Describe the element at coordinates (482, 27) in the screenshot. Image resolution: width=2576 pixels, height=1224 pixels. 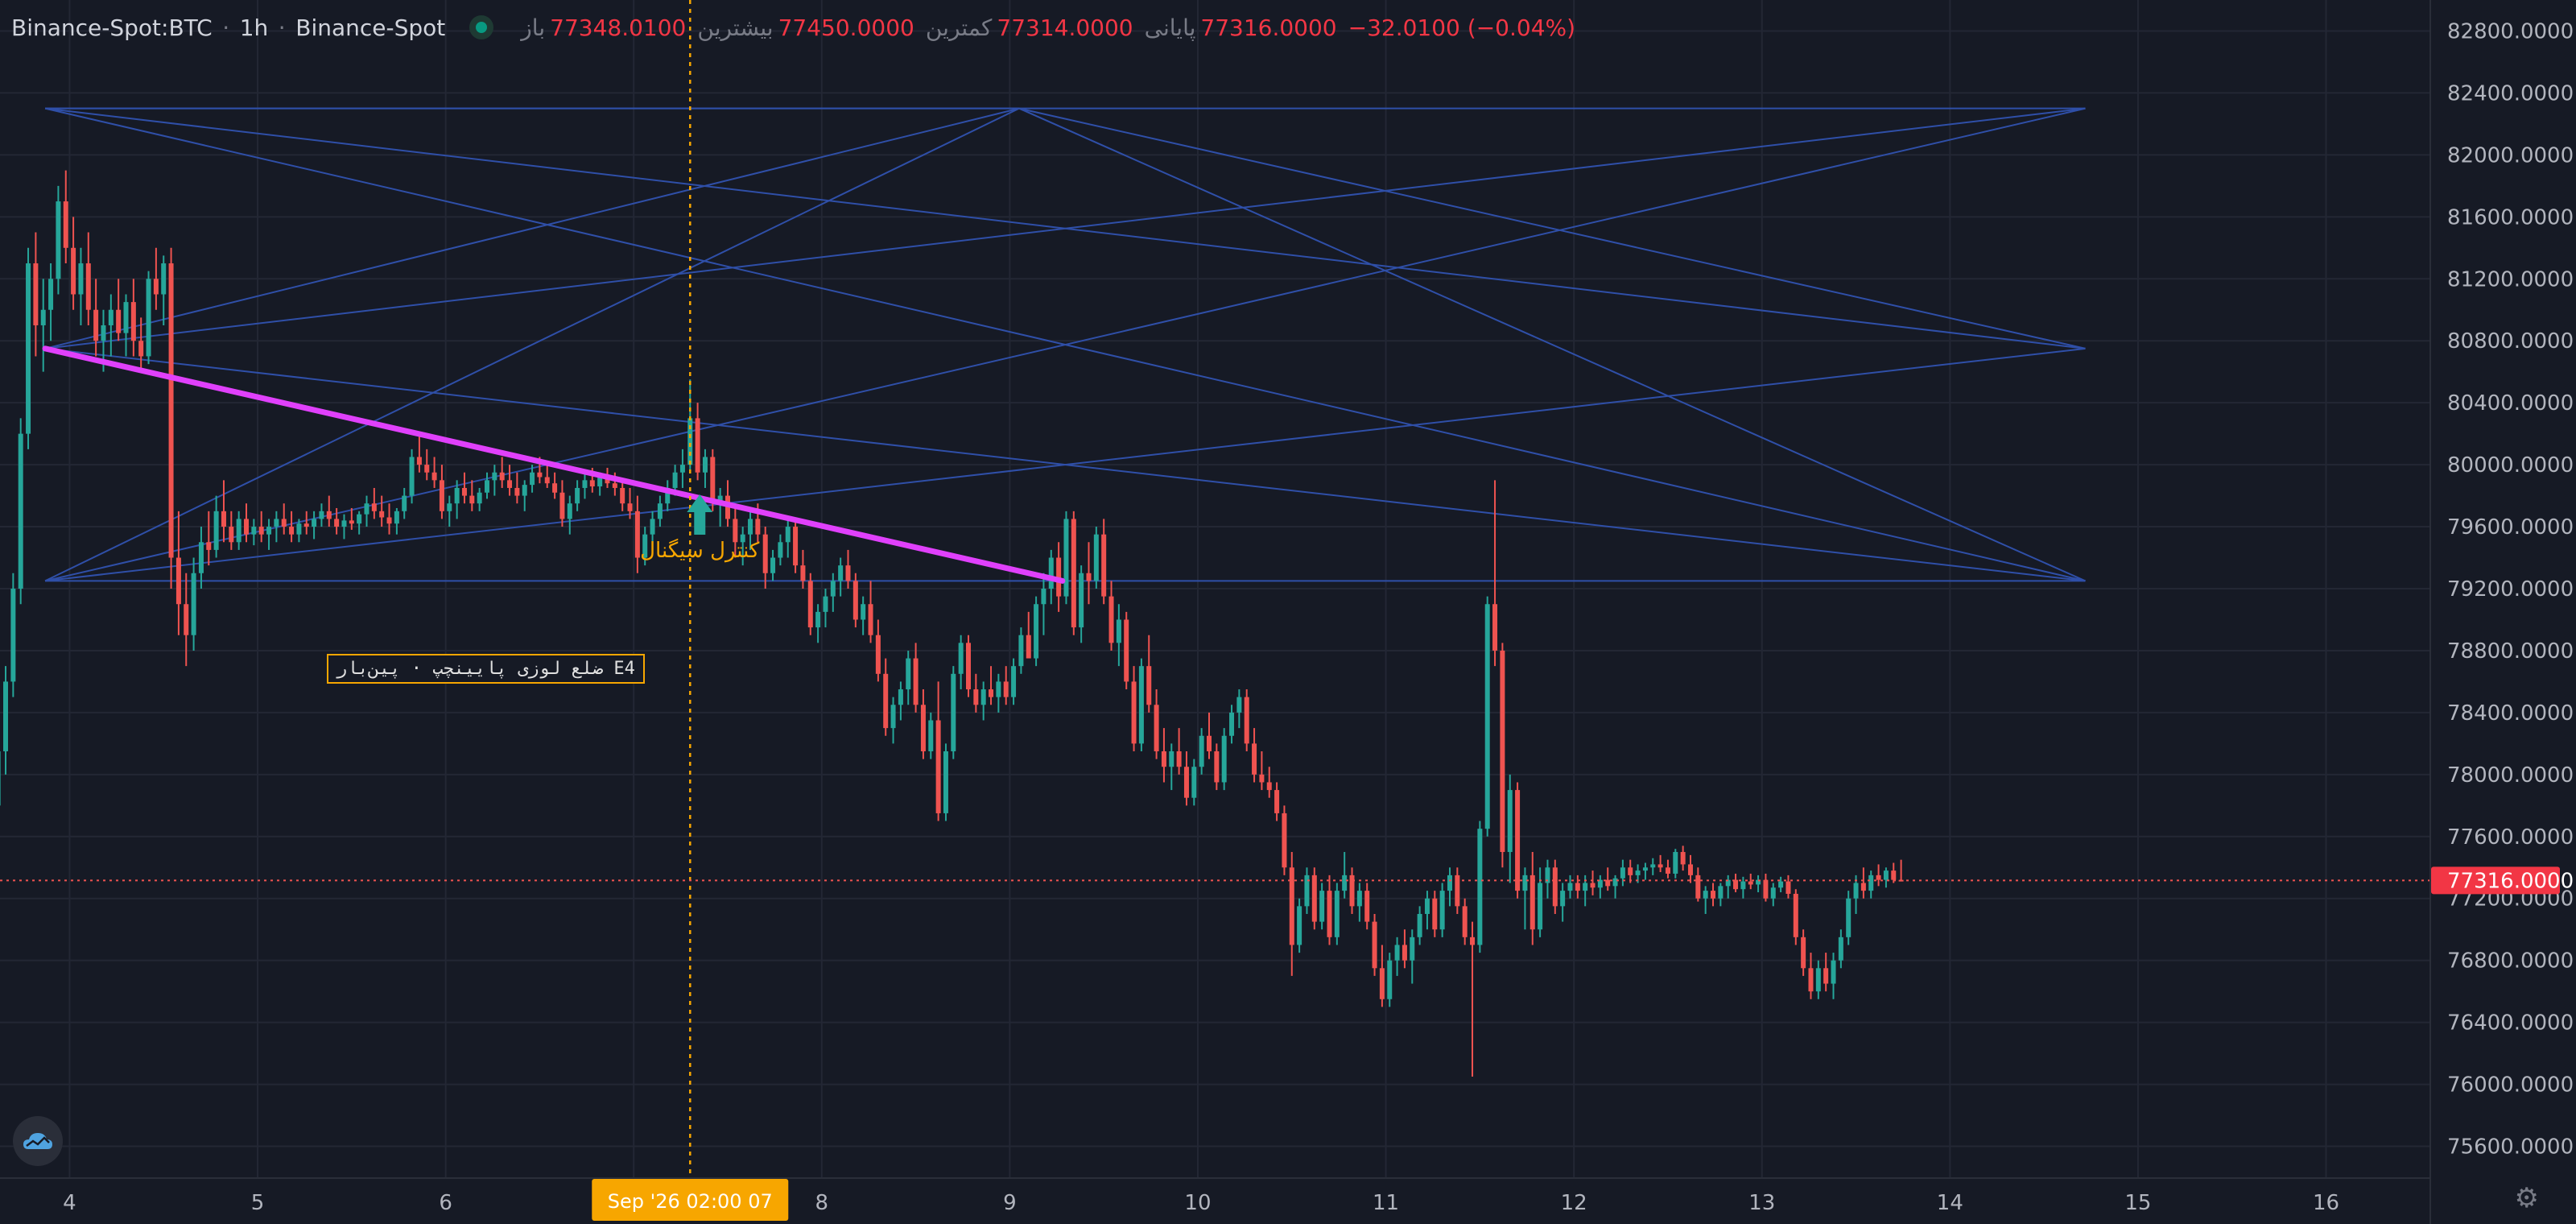
I see `market-status-icon` at that location.